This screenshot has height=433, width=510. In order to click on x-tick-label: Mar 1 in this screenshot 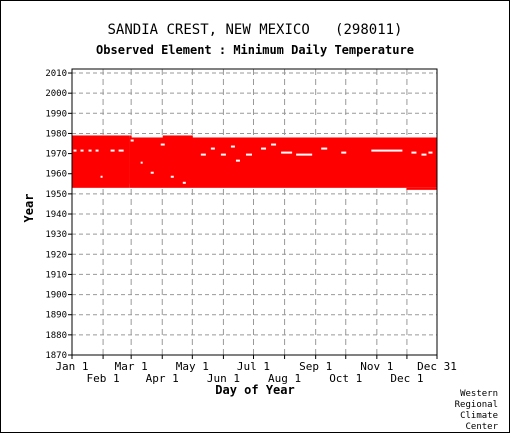, I will do `click(131, 366)`.